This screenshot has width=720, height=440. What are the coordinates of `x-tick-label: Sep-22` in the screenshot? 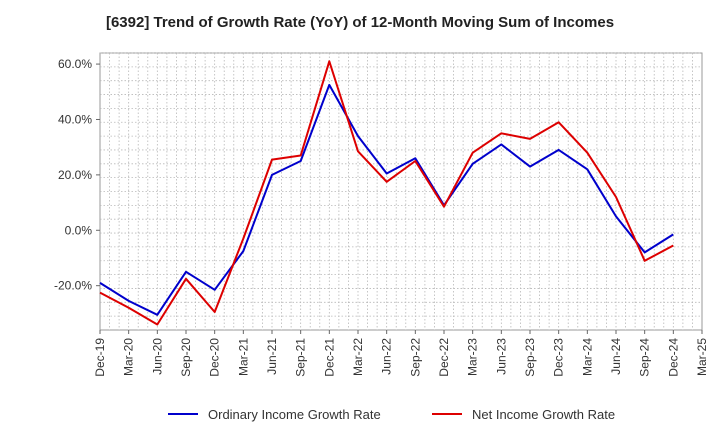 It's located at (415, 357).